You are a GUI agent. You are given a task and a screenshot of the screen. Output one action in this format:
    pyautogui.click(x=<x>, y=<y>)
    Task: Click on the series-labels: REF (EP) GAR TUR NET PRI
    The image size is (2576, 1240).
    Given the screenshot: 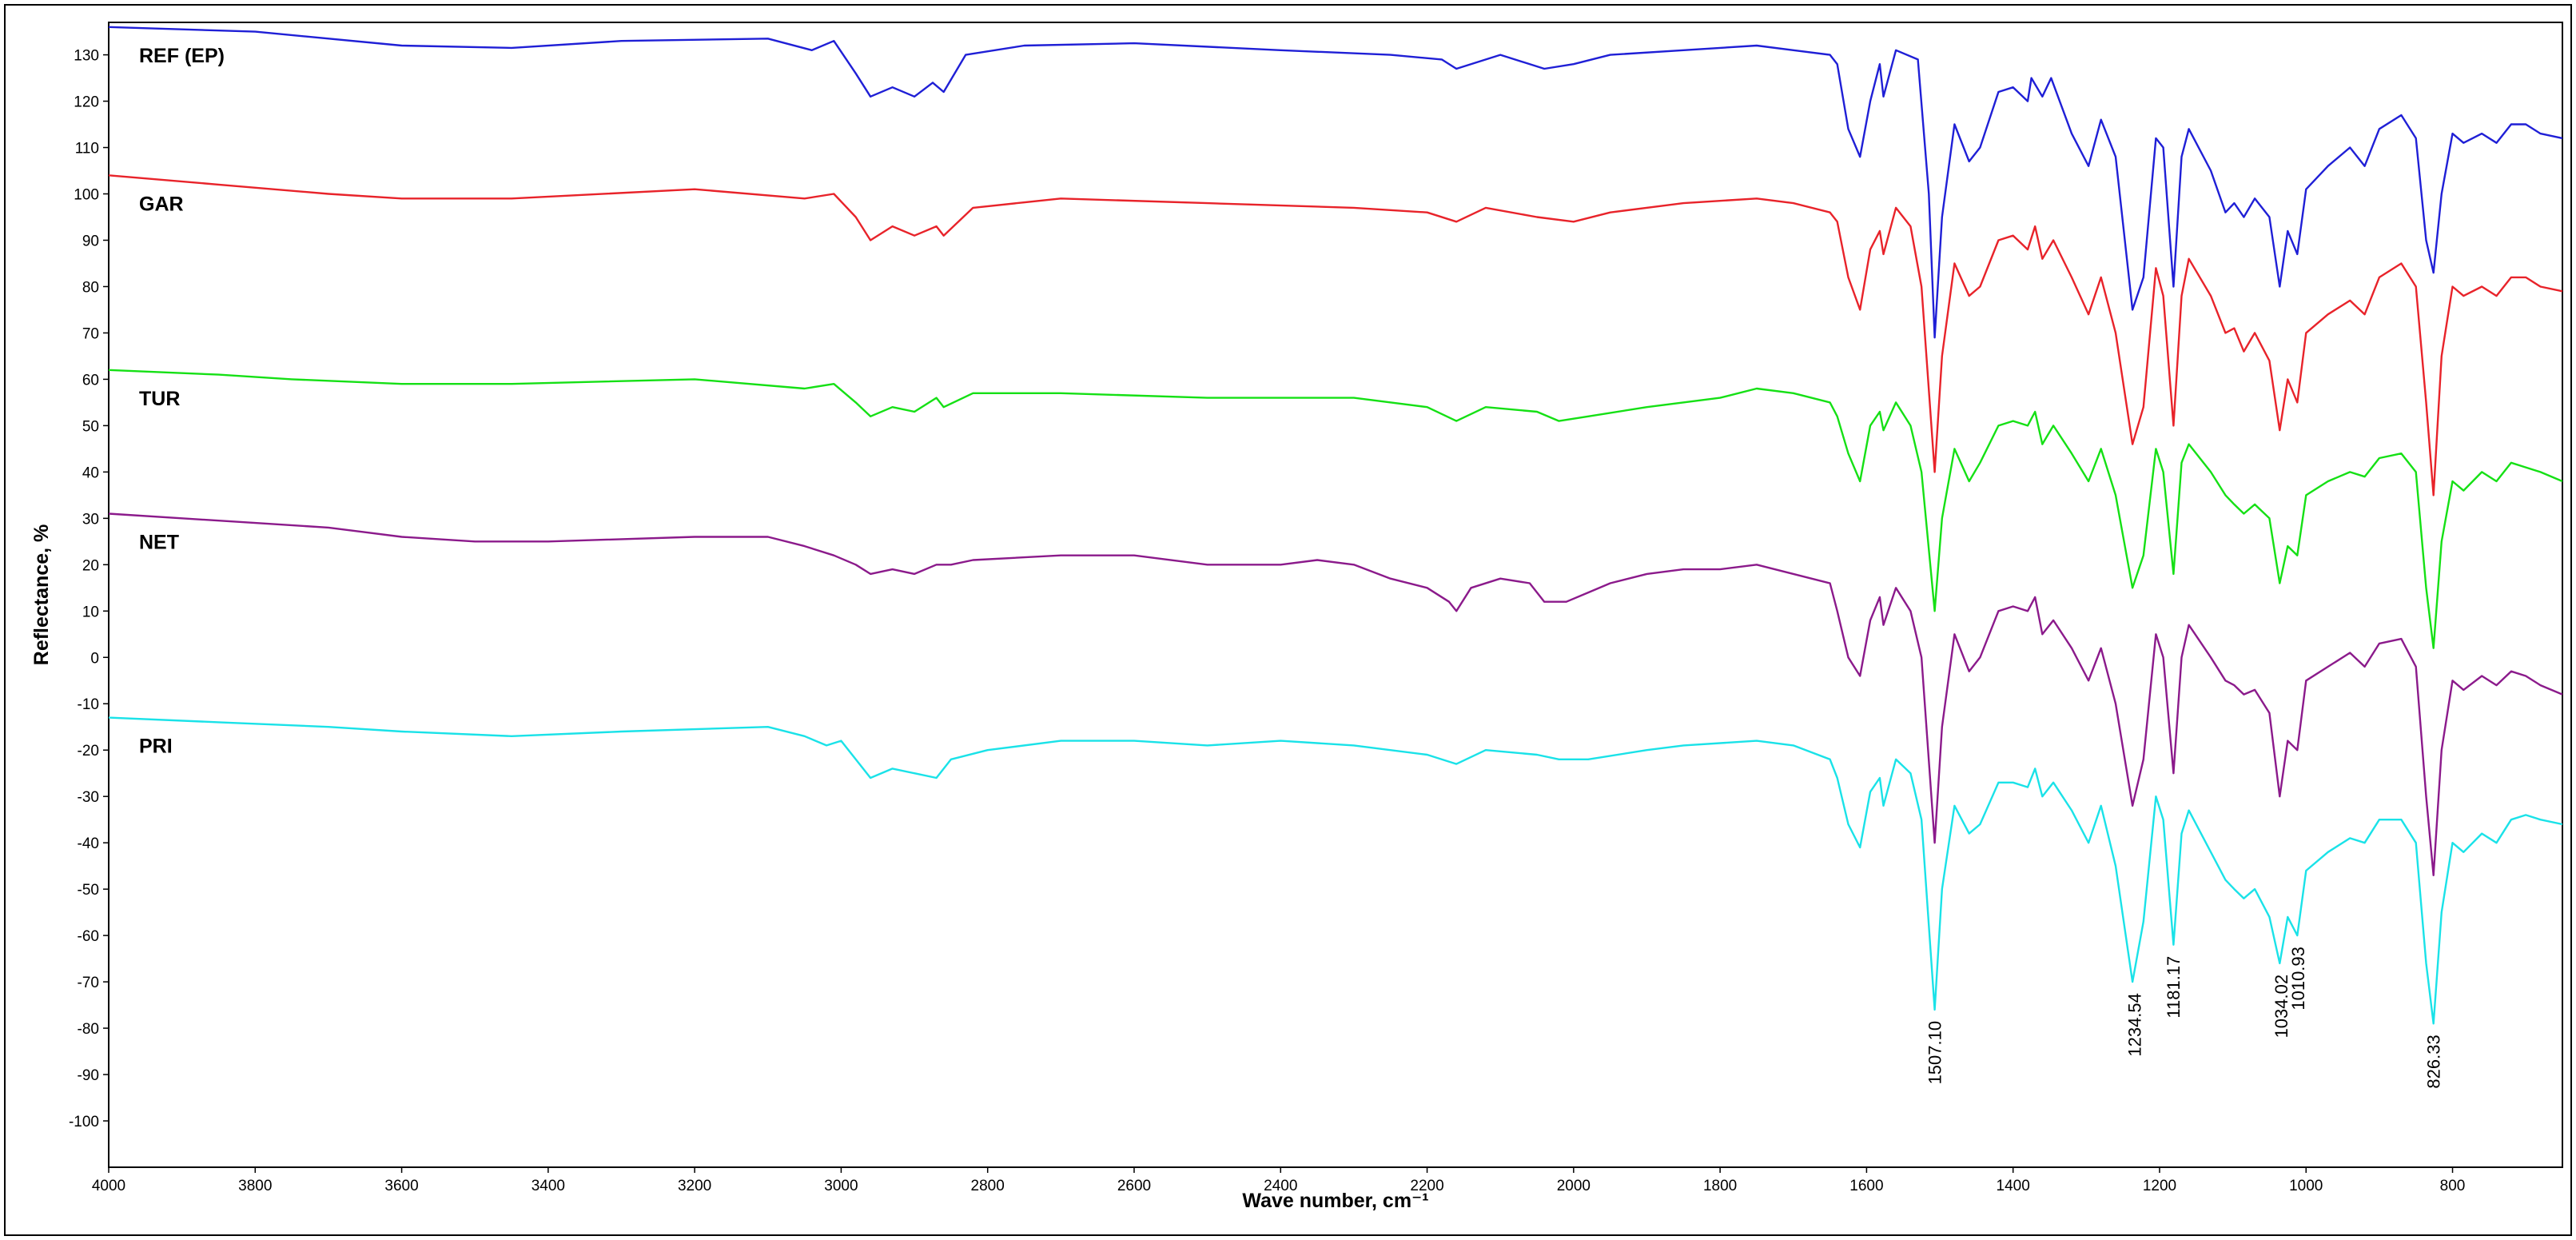 What is the action you would take?
    pyautogui.click(x=182, y=401)
    